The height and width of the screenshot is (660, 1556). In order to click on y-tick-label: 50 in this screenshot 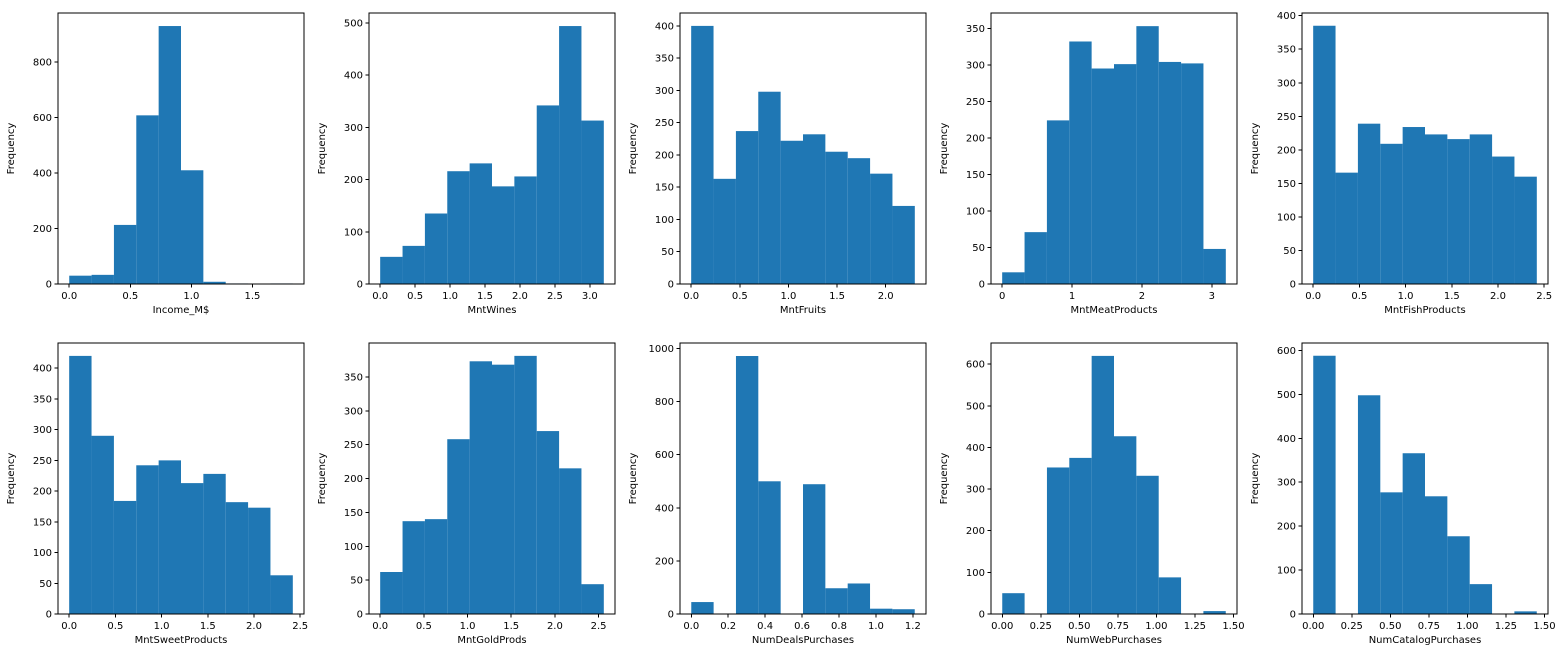, I will do `click(45, 584)`.